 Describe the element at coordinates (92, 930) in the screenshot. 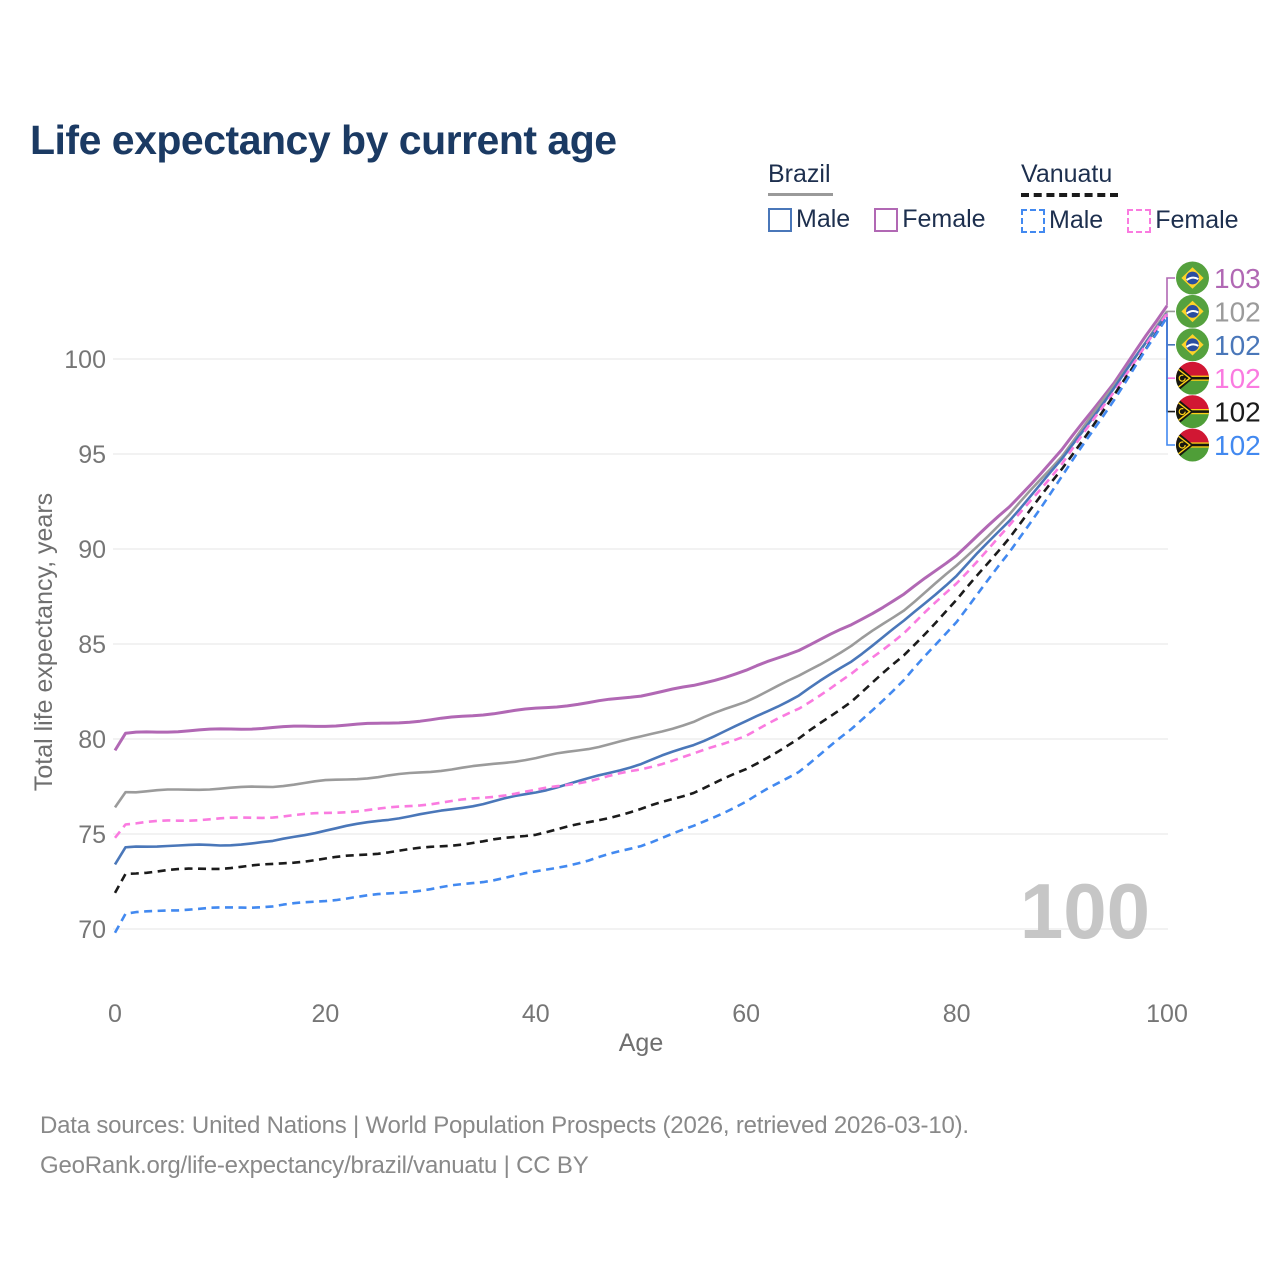

I see `y-tick-70: 70` at that location.